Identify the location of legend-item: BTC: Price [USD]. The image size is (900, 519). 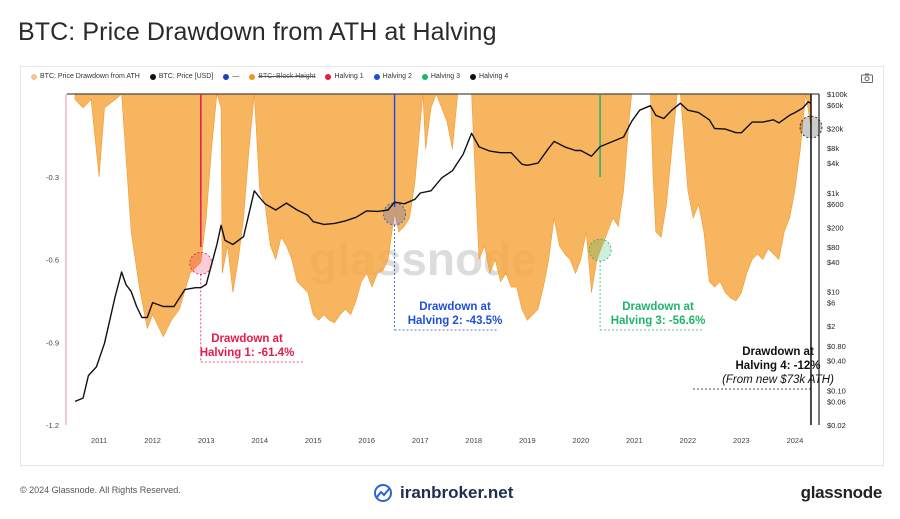
(181, 76).